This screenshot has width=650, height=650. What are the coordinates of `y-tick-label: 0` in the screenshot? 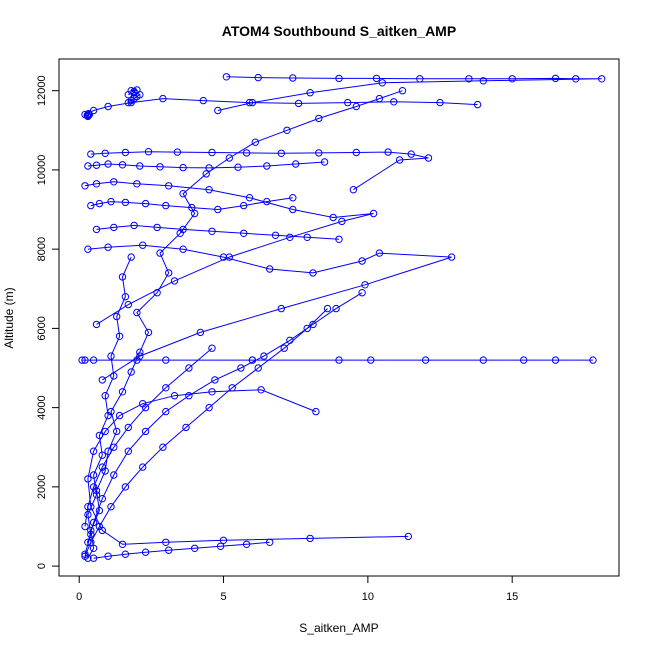 It's located at (42, 566).